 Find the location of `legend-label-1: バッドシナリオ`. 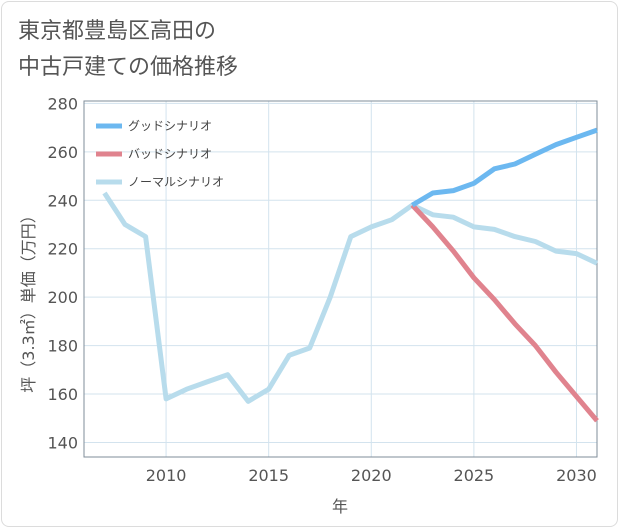

legend-label-1: バッドシナリオ is located at coordinates (170, 154).